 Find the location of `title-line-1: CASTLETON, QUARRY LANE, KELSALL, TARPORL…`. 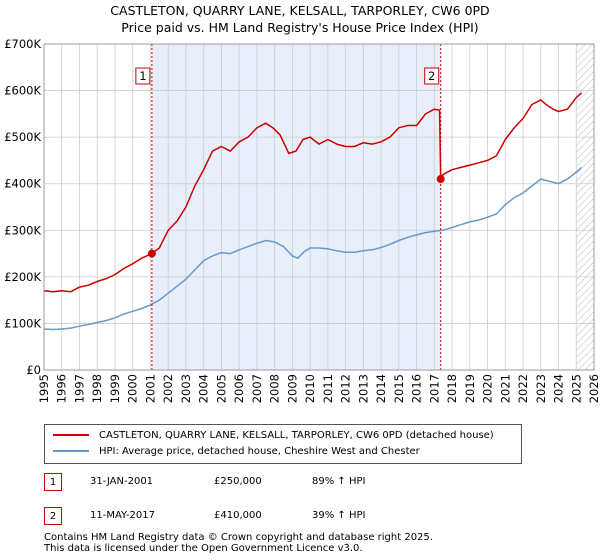

title-line-1: CASTLETON, QUARRY LANE, KELSALL, TARPORL… is located at coordinates (300, 10).